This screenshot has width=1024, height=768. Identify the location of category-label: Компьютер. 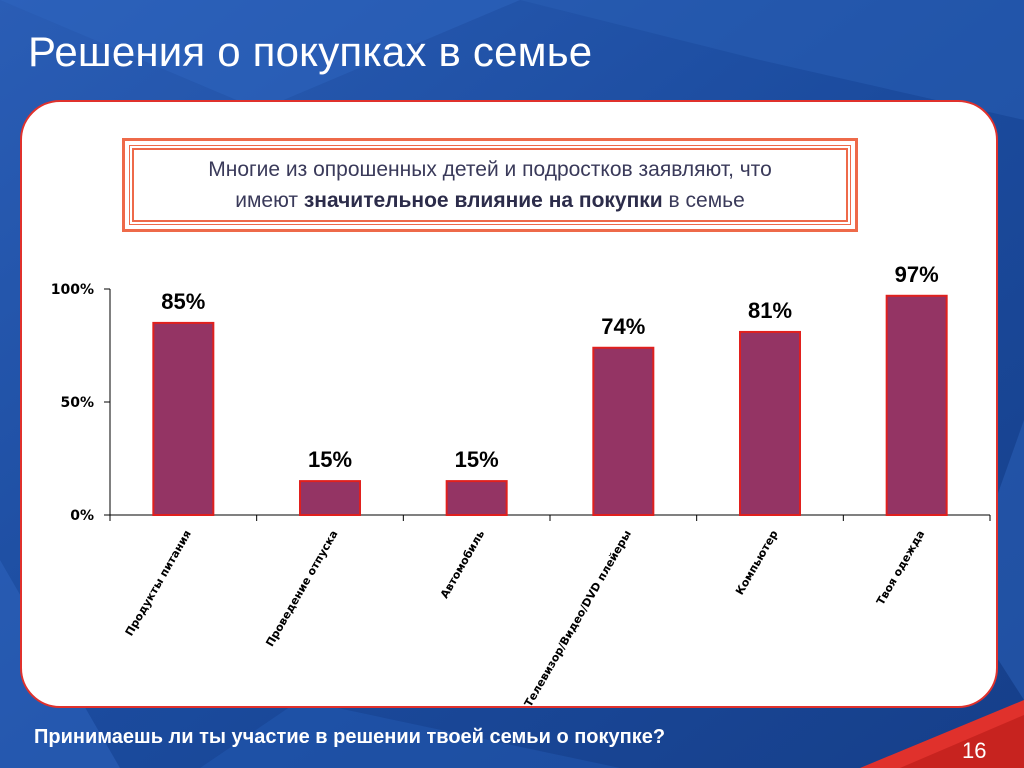
(757, 562).